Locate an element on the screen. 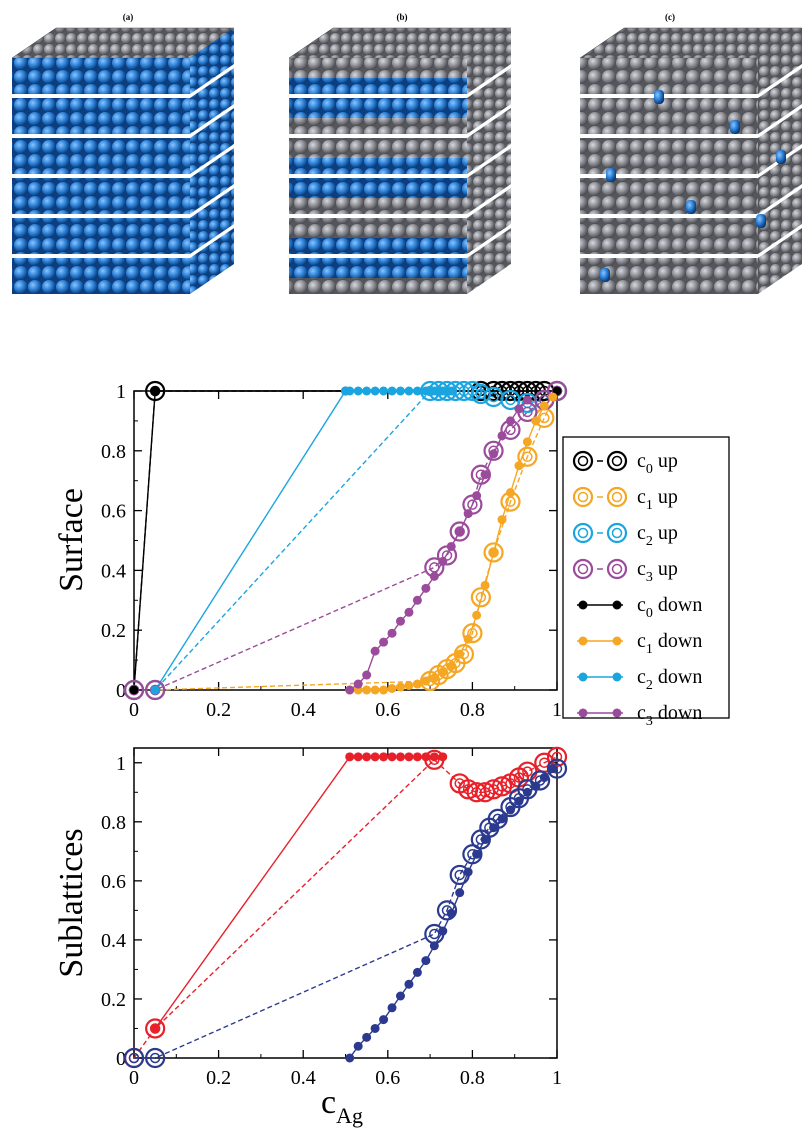 The height and width of the screenshot is (1129, 803). sublattices-y-tick-label: 0 is located at coordinates (121, 1059).